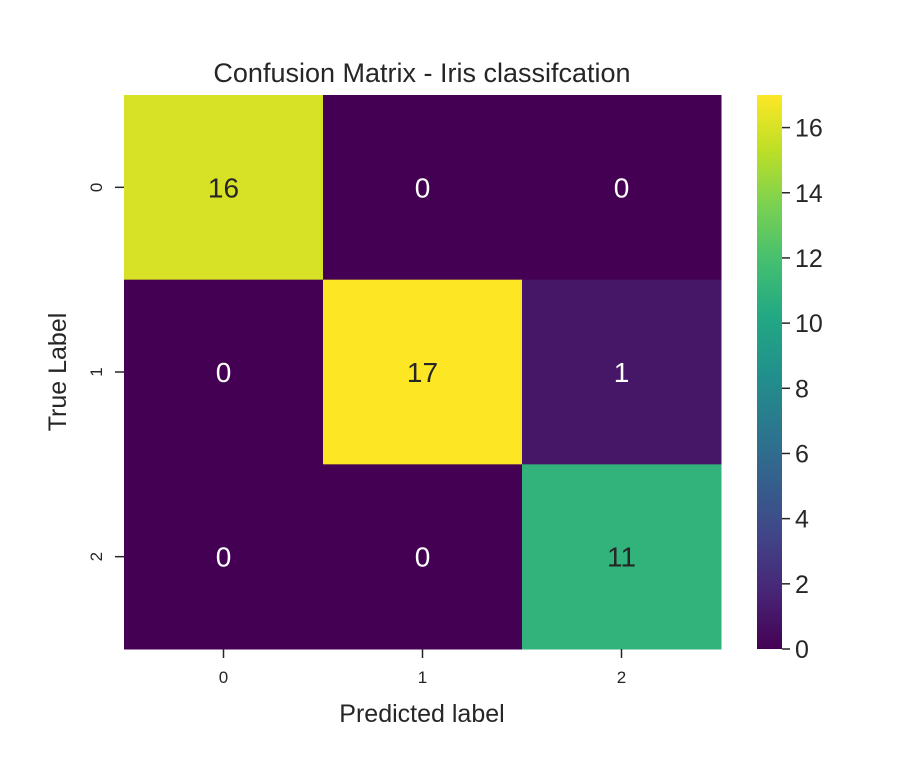 The image size is (907, 783). Describe the element at coordinates (802, 520) in the screenshot. I see `colorbar-tick-label: 4` at that location.